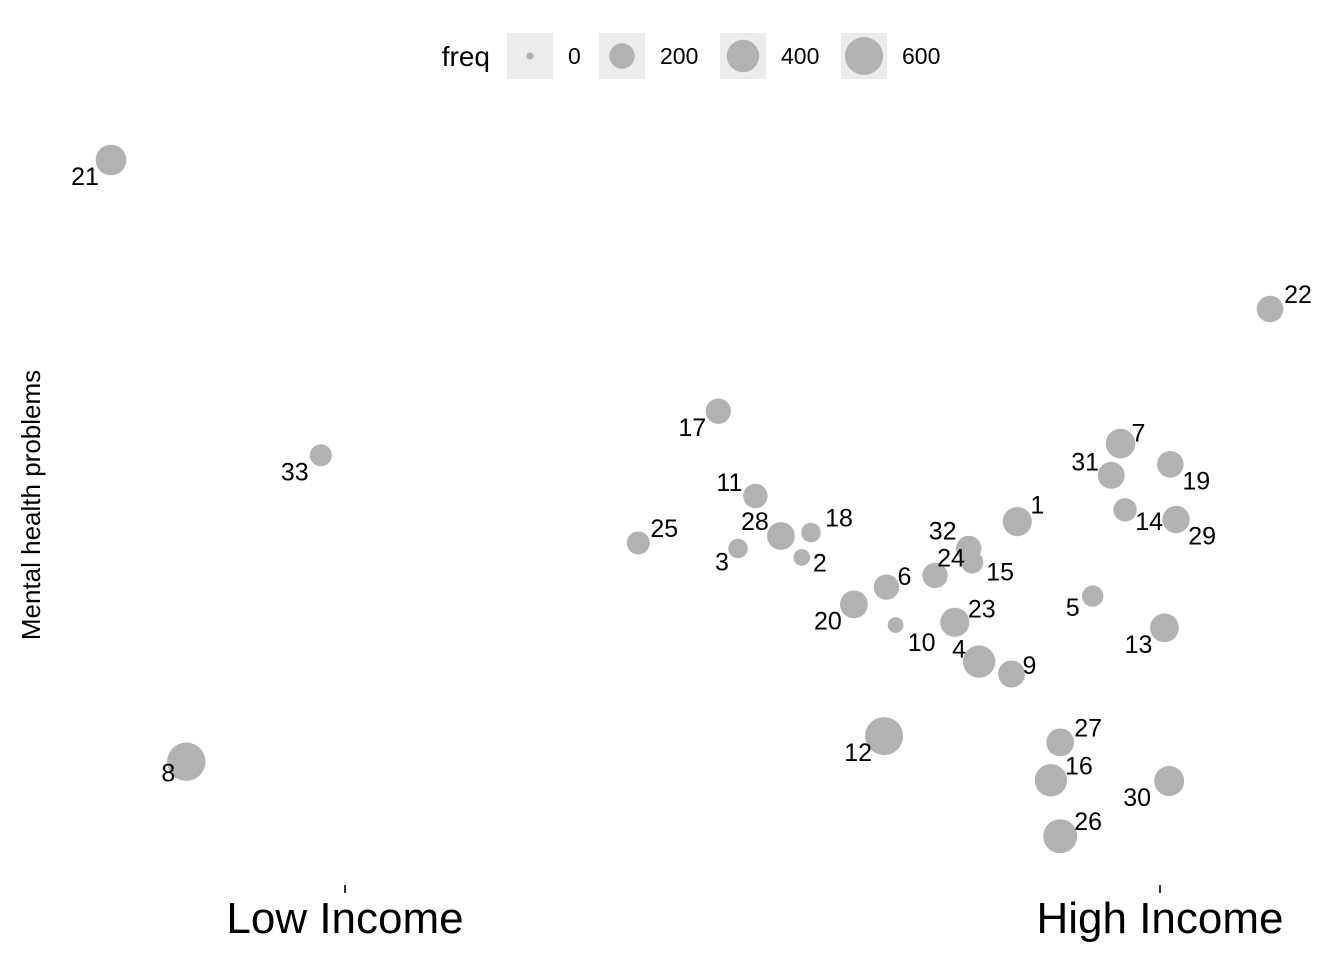 The height and width of the screenshot is (960, 1344). I want to click on point-label-21: 21, so click(85, 177).